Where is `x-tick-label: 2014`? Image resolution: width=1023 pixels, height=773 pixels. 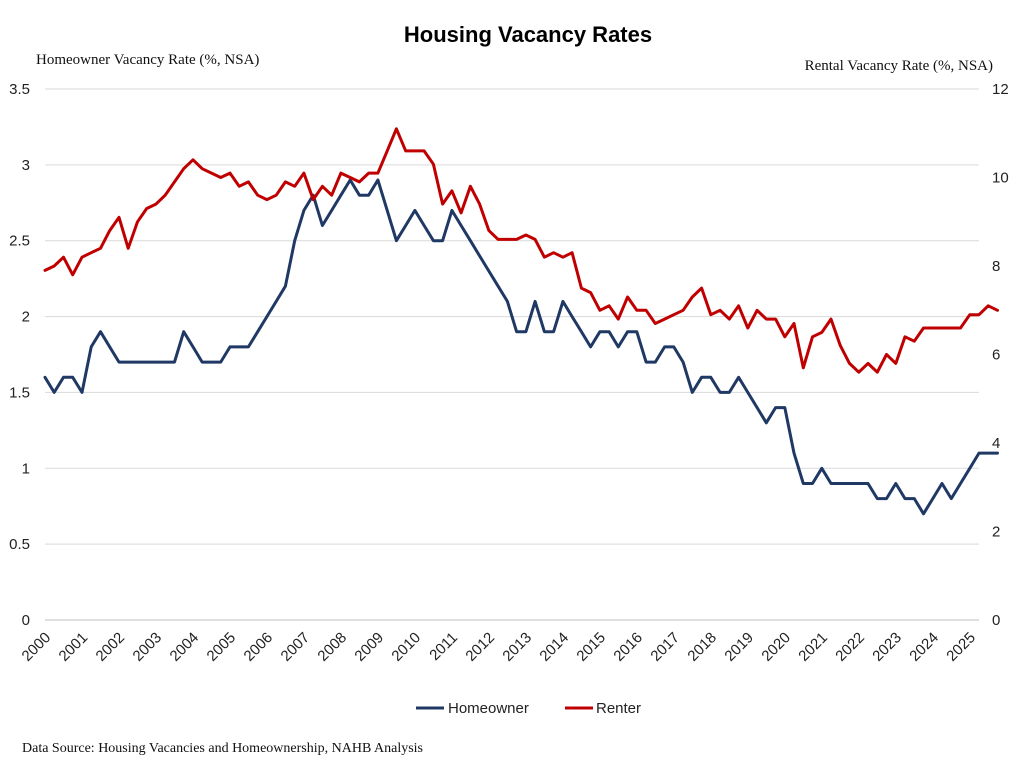
x-tick-label: 2014 is located at coordinates (554, 647).